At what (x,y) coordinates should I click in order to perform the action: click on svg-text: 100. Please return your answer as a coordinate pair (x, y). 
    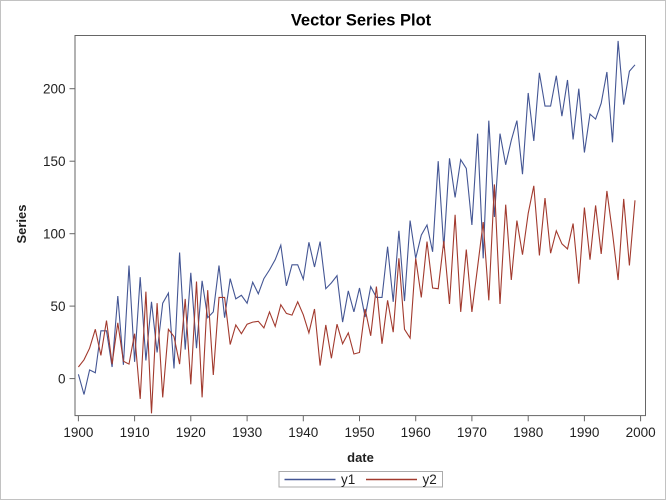
    Looking at the image, I should click on (54, 233).